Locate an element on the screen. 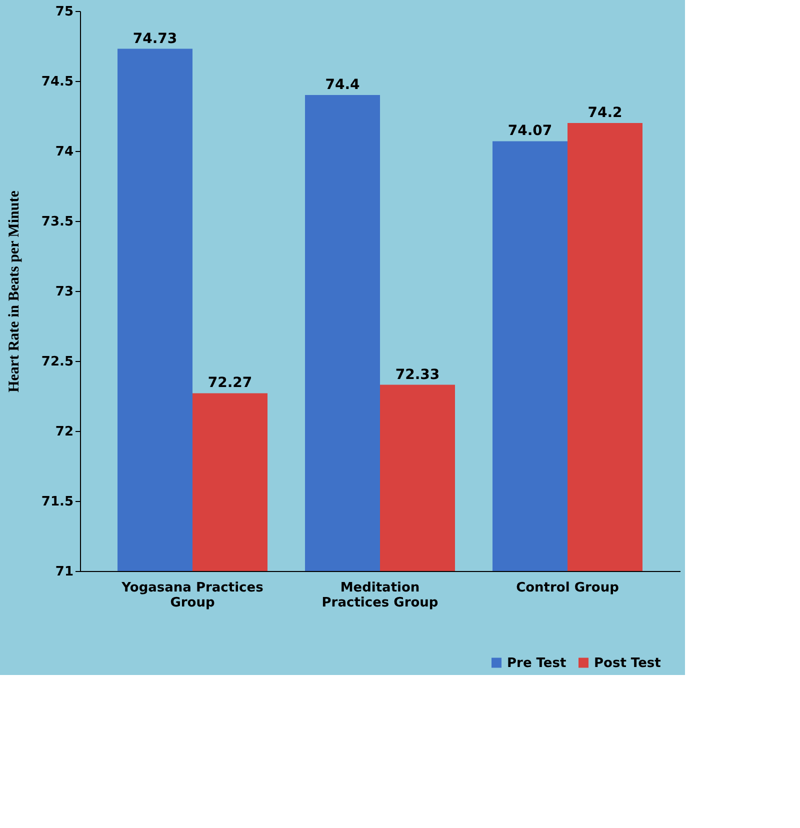  data-label: 74.4 is located at coordinates (342, 85).